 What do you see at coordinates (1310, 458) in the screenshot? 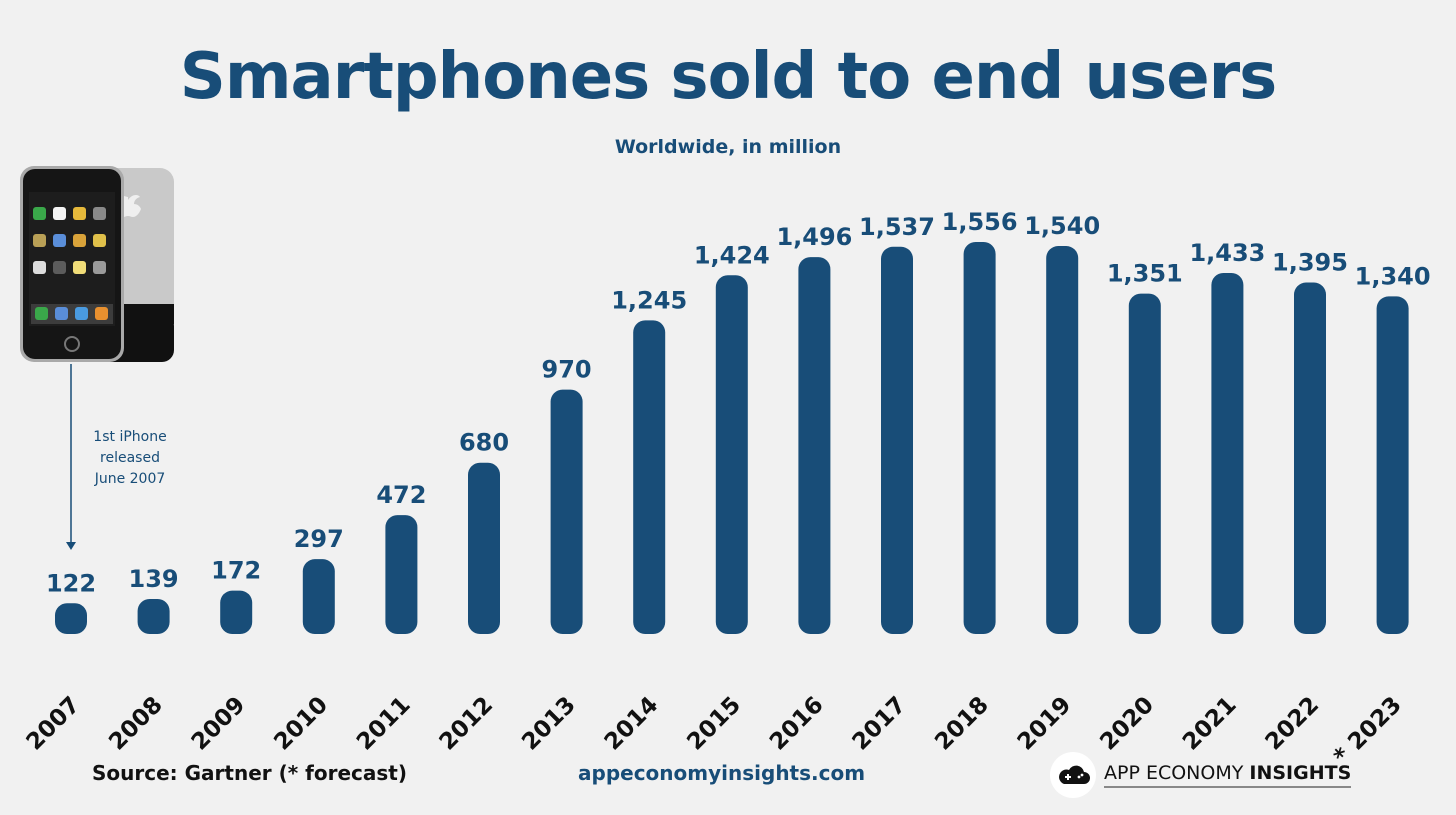
I see `bar-2022` at bounding box center [1310, 458].